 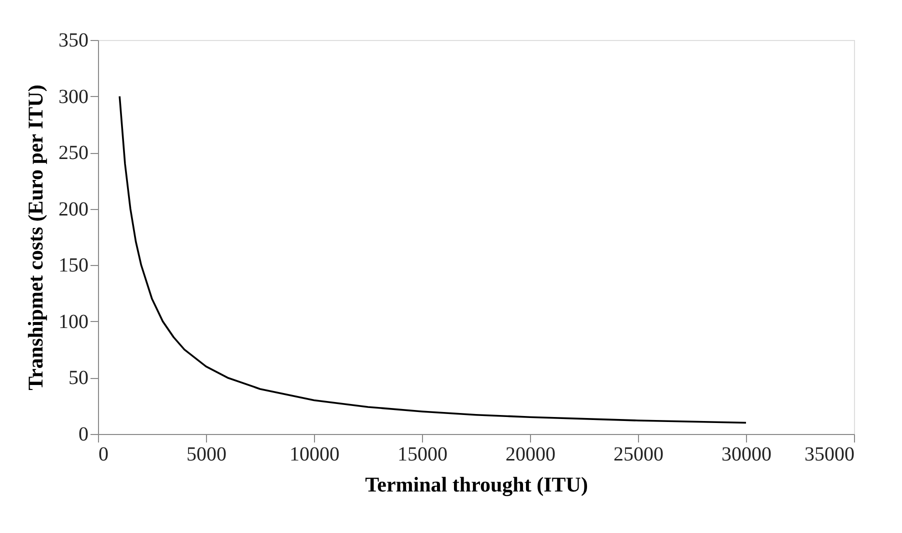 I want to click on y-tick-label: 350, so click(x=73, y=41).